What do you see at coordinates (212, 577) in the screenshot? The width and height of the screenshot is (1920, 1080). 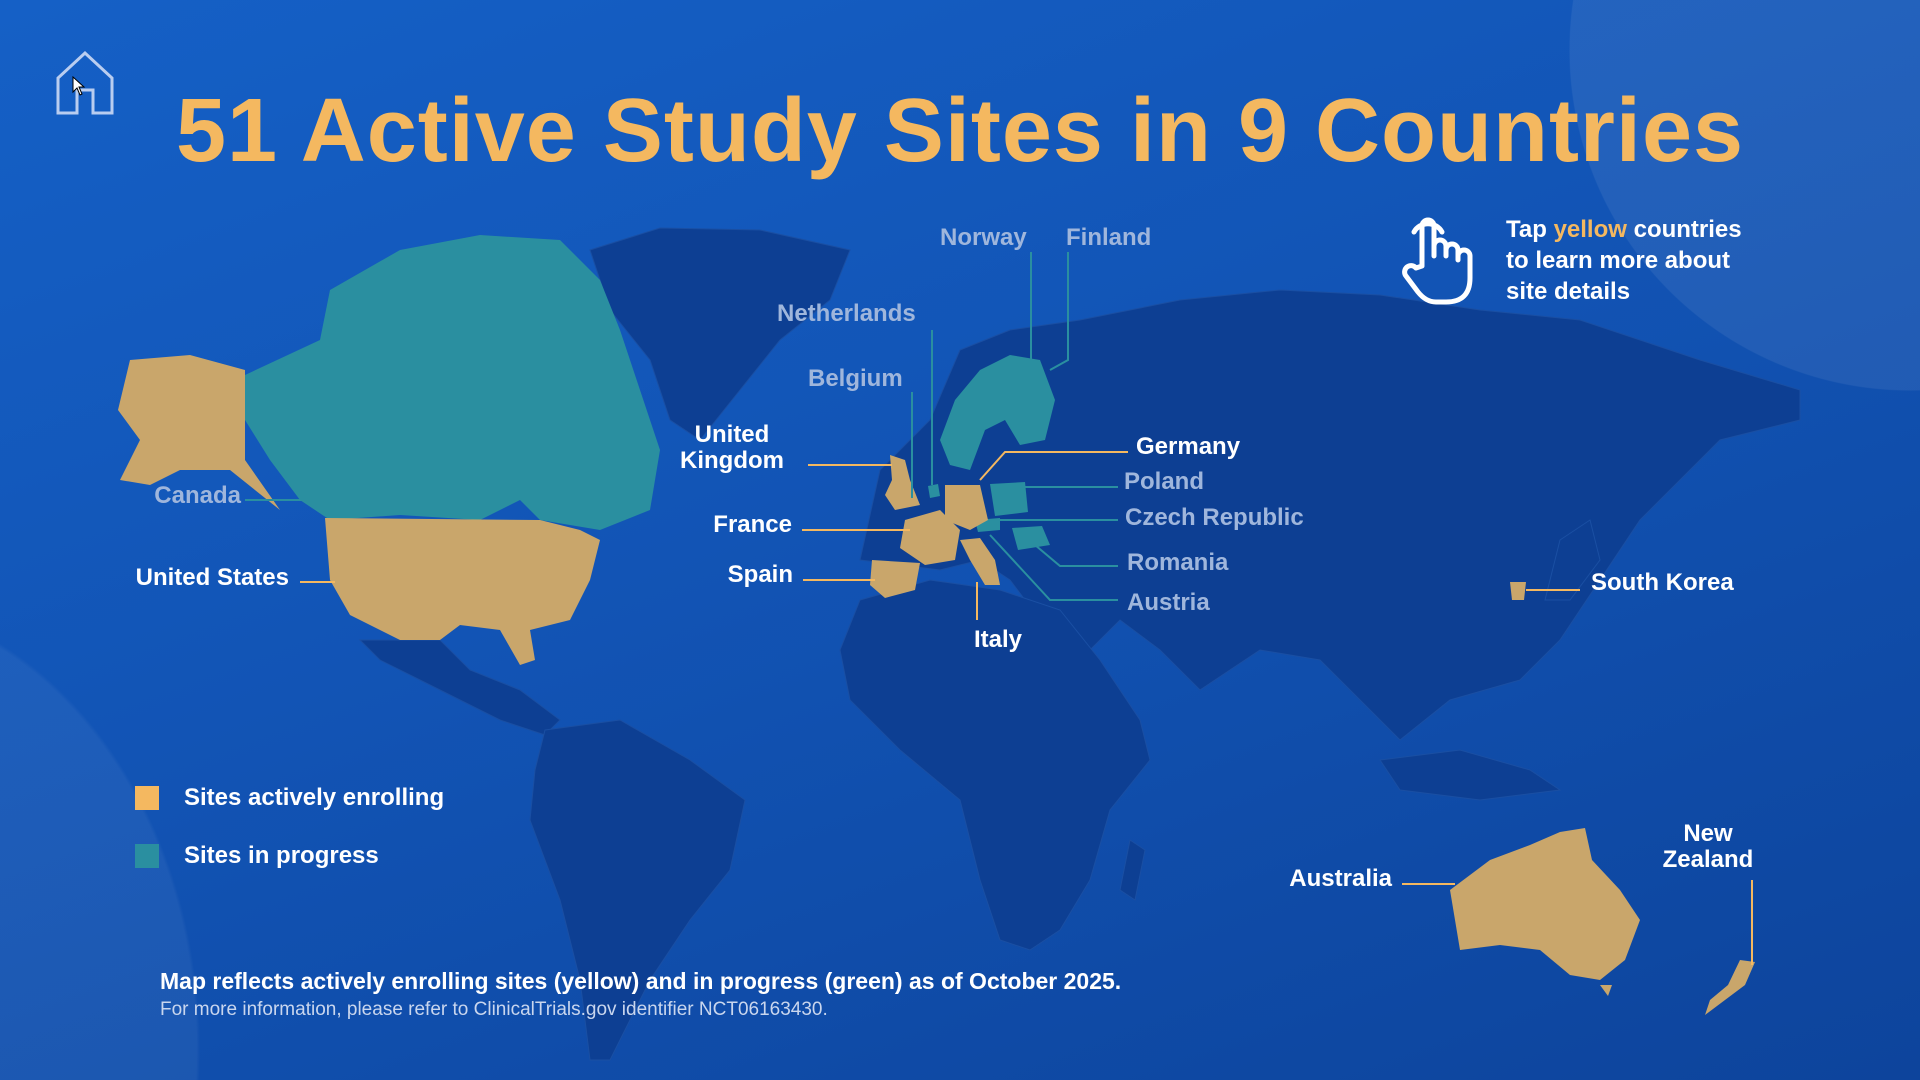 I see `label-united-states: United States` at bounding box center [212, 577].